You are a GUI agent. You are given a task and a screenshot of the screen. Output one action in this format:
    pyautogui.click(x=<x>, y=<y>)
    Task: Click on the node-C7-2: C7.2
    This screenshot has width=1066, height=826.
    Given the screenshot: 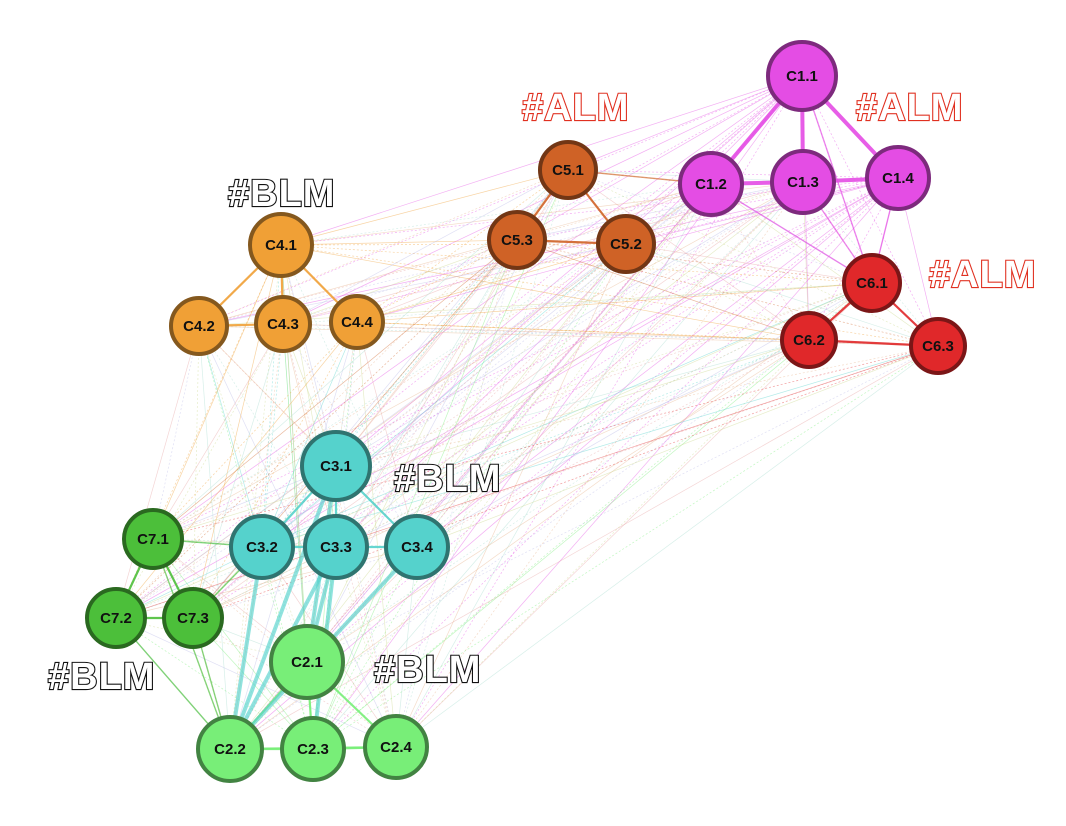 What is the action you would take?
    pyautogui.click(x=116, y=618)
    